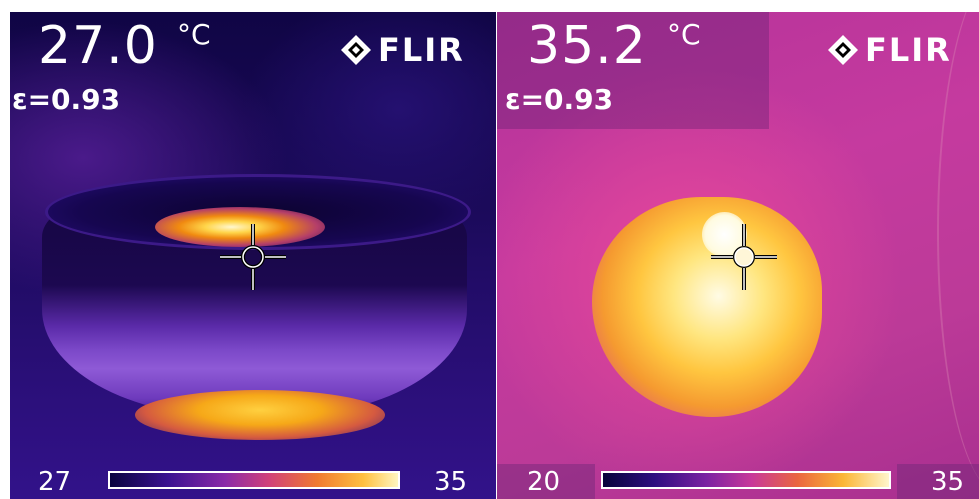 The width and height of the screenshot is (979, 499). I want to click on bowl-base-glow, so click(260, 415).